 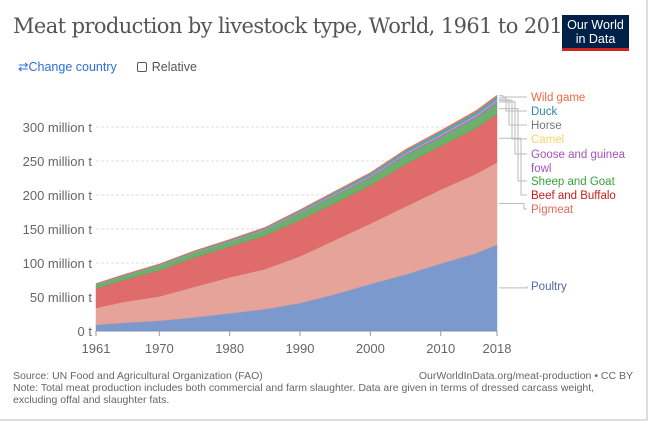 I want to click on y-tick-label: 300 million t, so click(x=58, y=127).